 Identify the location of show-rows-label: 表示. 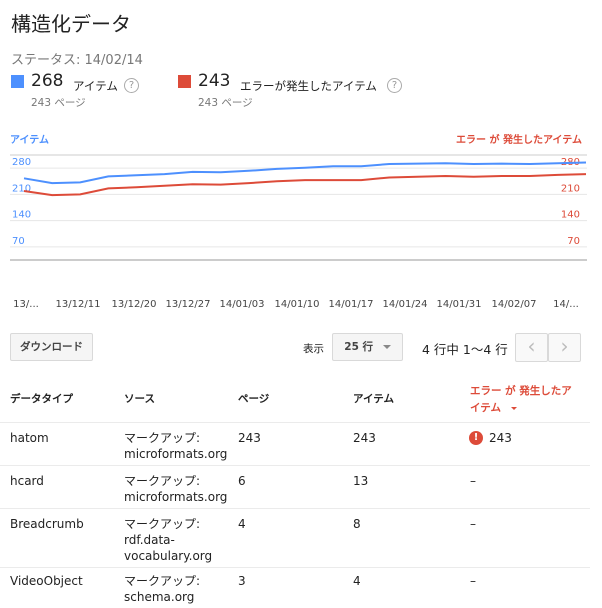
(313, 349).